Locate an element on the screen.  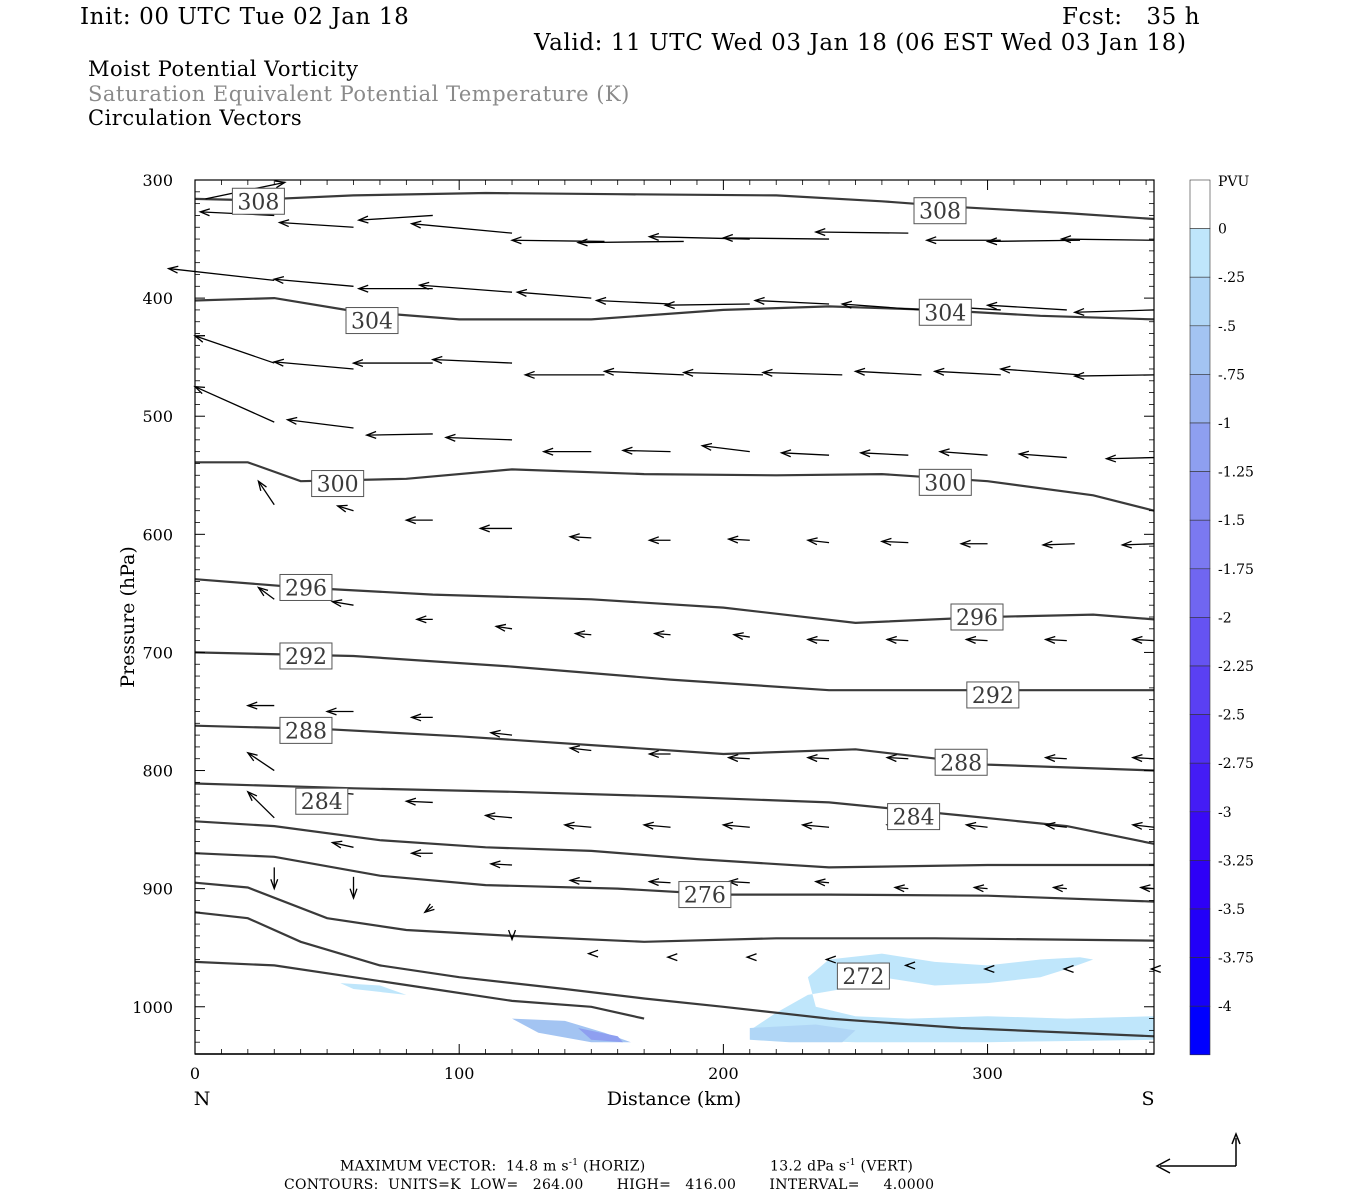
x-axis-label: Distance (km) is located at coordinates (674, 1099).